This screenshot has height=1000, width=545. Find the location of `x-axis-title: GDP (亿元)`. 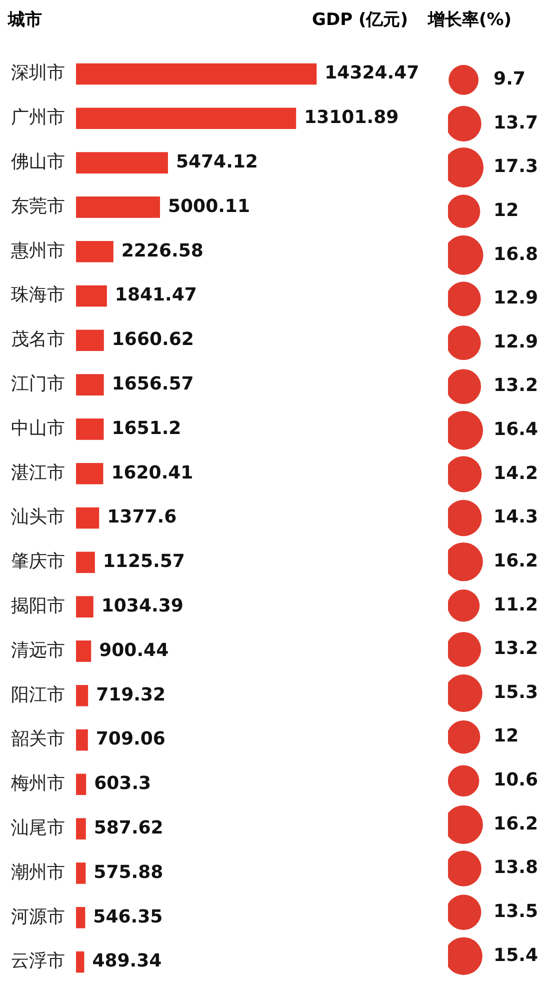

x-axis-title: GDP (亿元) is located at coordinates (360, 20).